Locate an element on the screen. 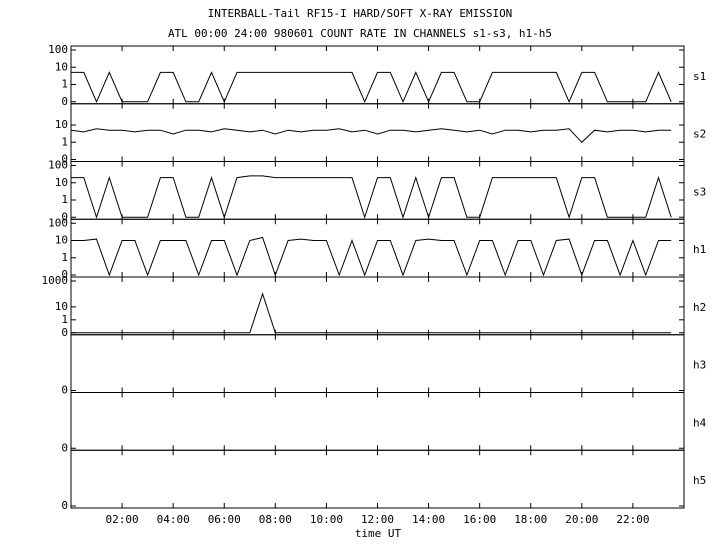  x-tick-label: 06:00 is located at coordinates (224, 519).